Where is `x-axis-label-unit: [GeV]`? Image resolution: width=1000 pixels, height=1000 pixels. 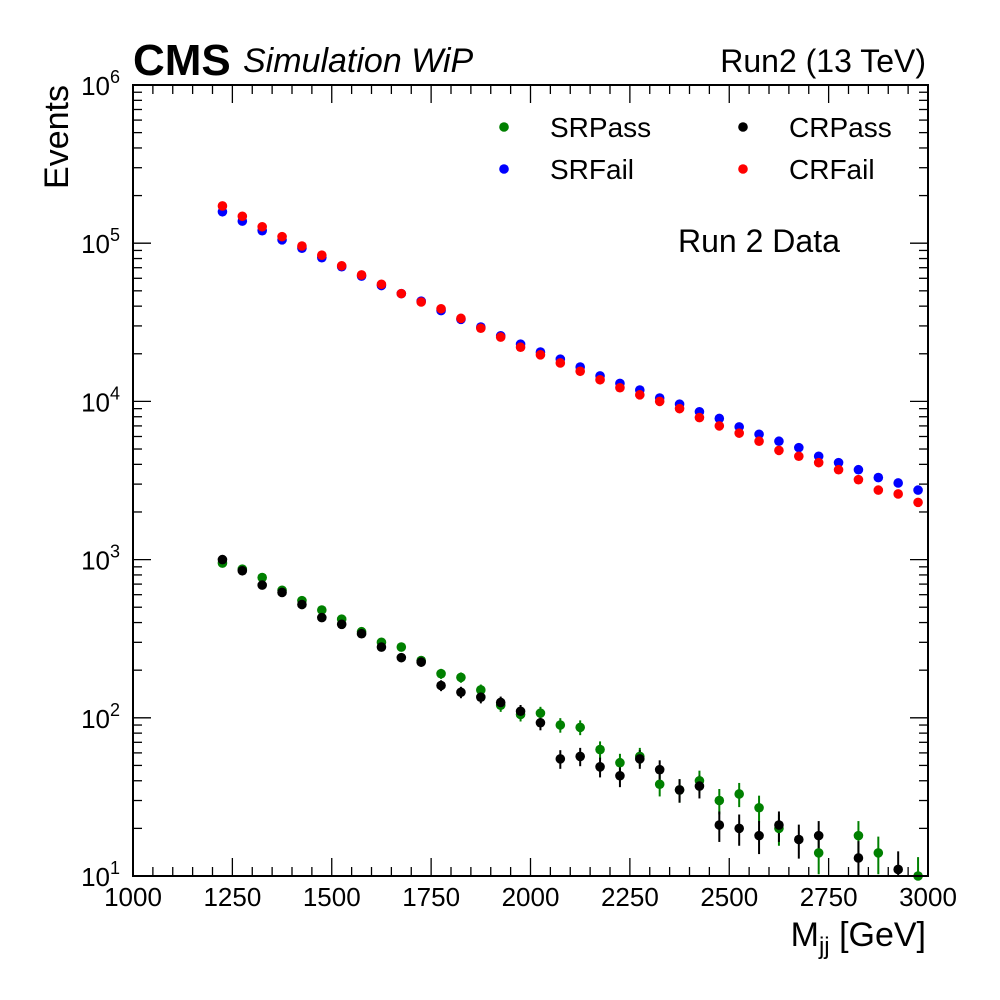
x-axis-label-unit: [GeV] is located at coordinates (878, 935).